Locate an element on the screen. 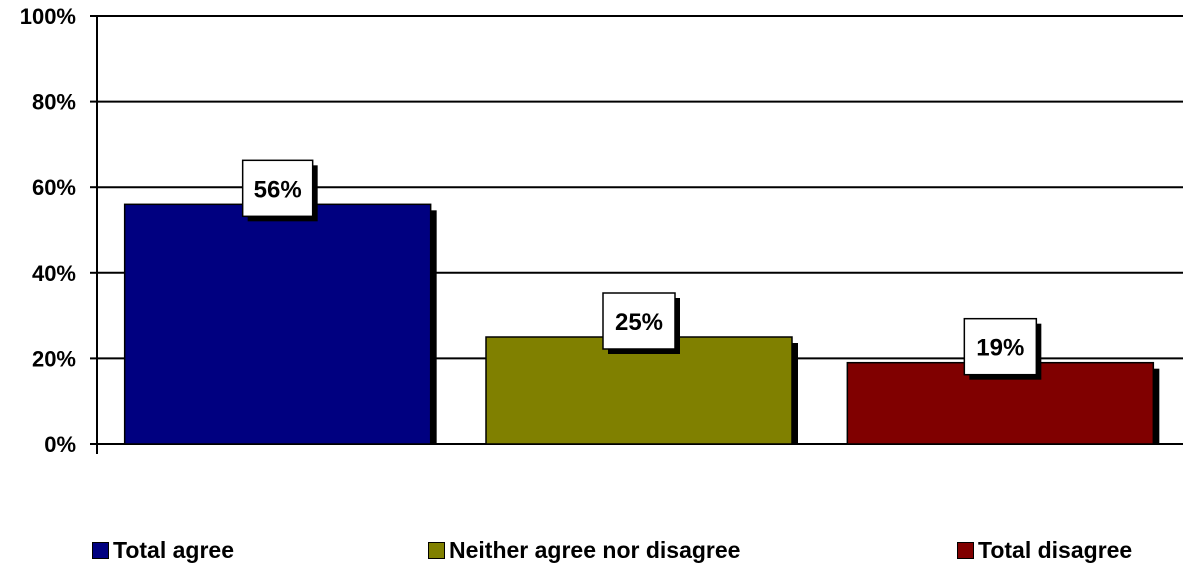 The width and height of the screenshot is (1183, 569). legend-swatch-total-disagree is located at coordinates (965, 550).